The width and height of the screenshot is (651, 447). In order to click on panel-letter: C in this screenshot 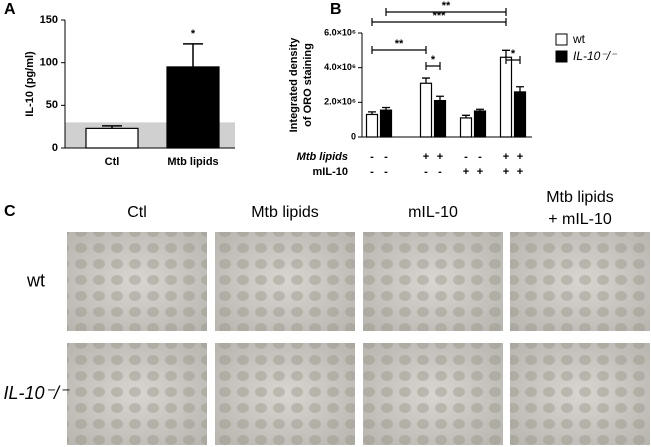, I will do `click(10, 211)`.